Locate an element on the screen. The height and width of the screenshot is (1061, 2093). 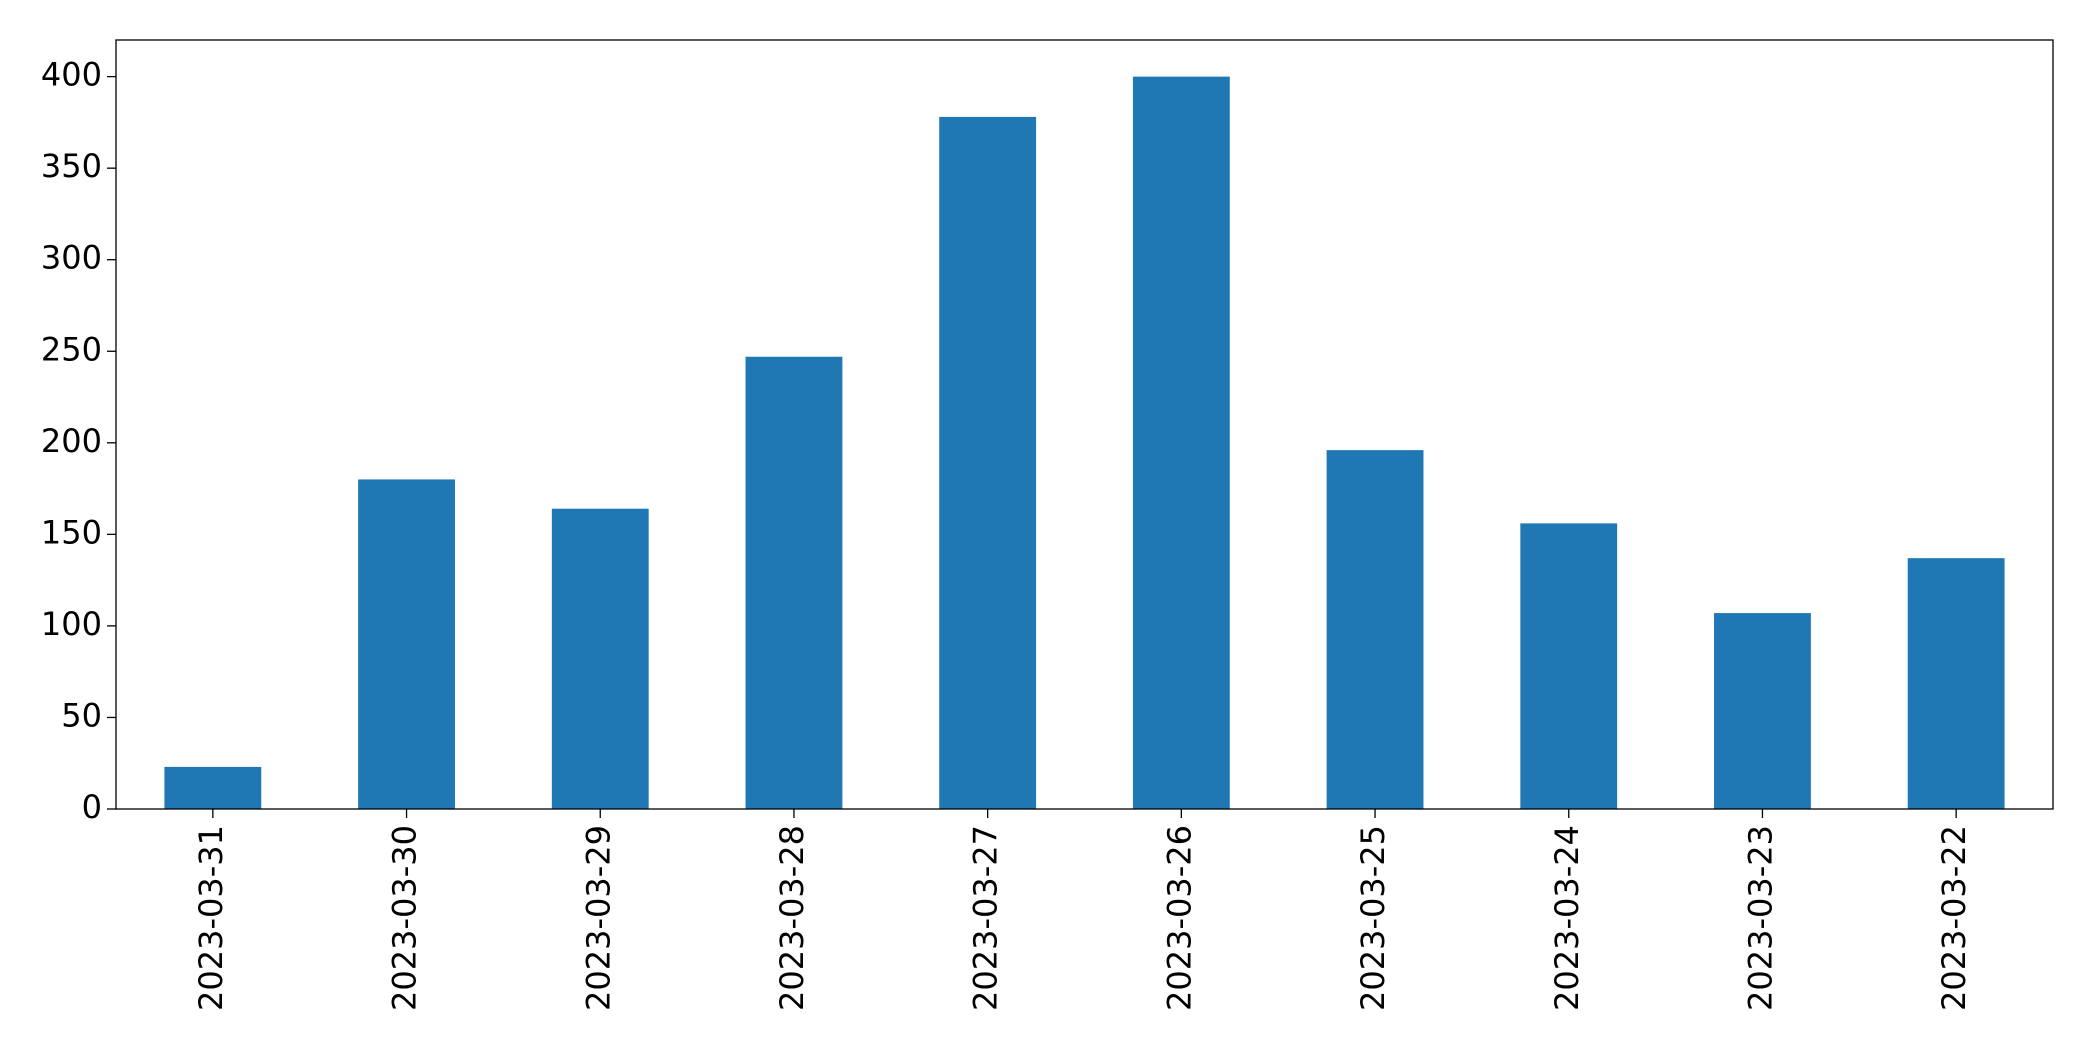
y-tick-label: 400 is located at coordinates (71, 75).